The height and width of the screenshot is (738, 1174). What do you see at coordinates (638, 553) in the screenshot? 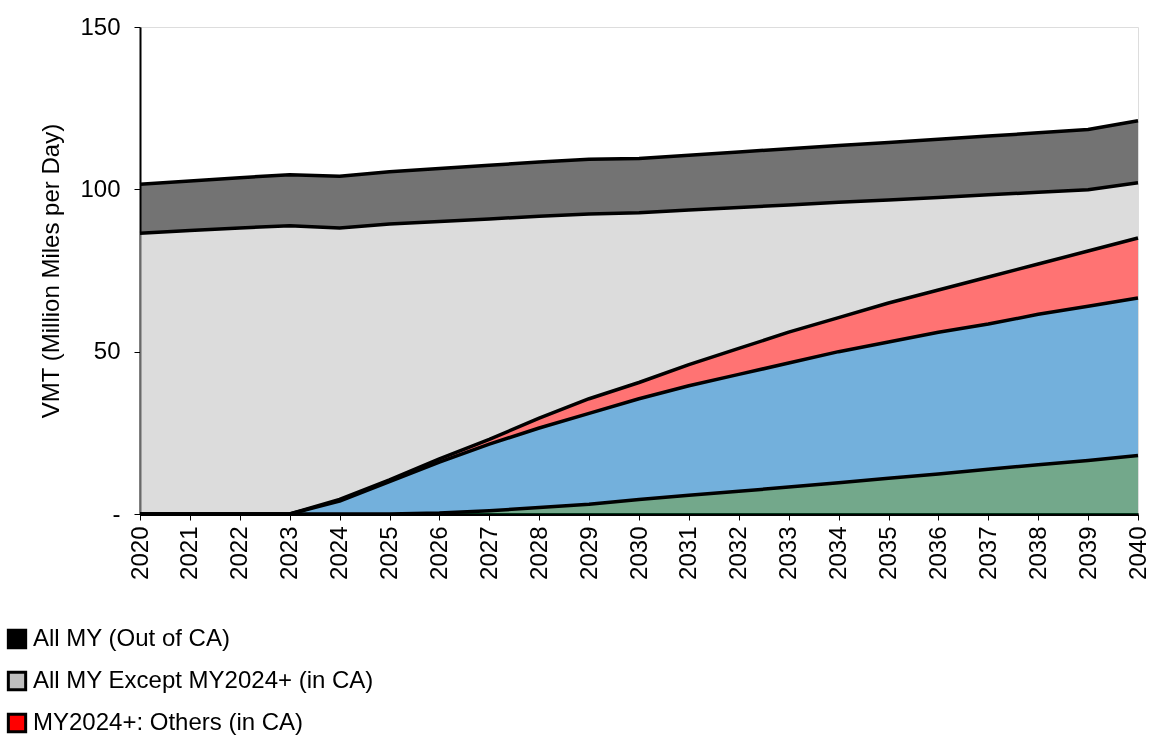
I see `x-tick-label: 2030` at bounding box center [638, 553].